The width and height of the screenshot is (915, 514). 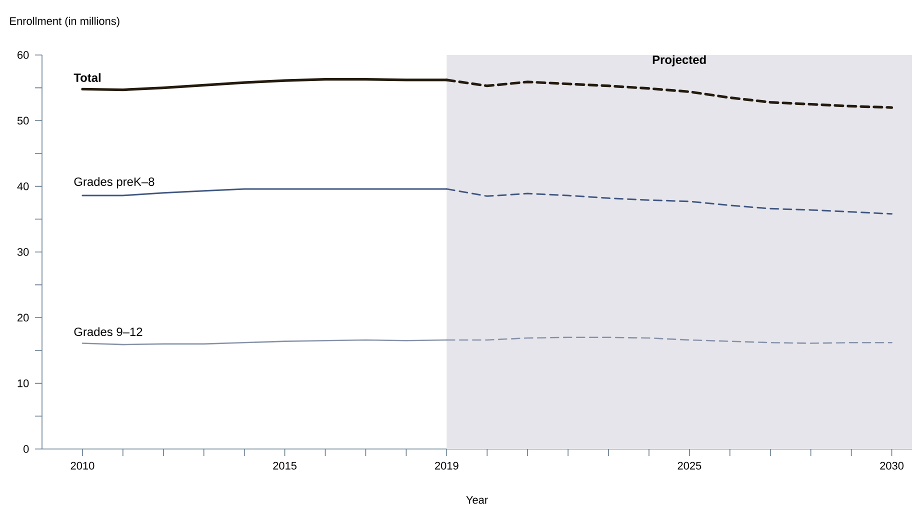 I want to click on series-label: Total, so click(x=87, y=77).